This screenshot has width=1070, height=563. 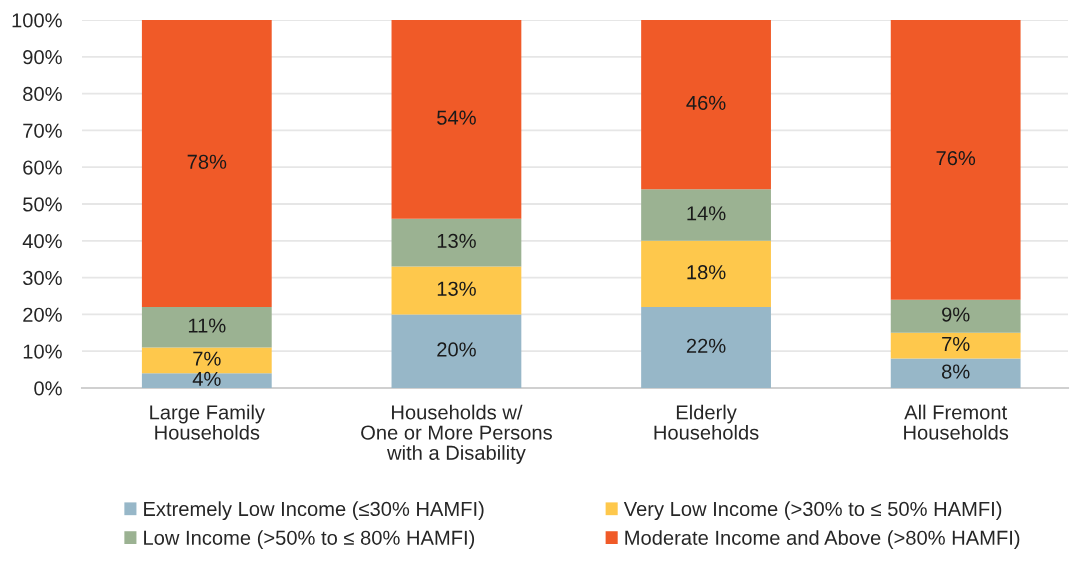 I want to click on data-label: 14%, so click(x=706, y=213).